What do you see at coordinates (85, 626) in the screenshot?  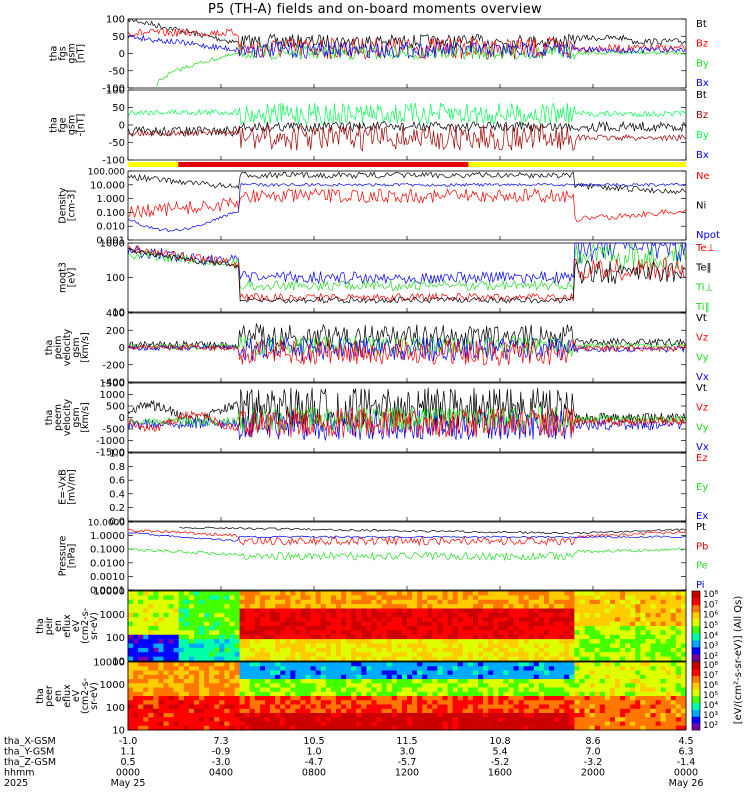 I see `axis-label-ion_spec: (cm2-s-` at bounding box center [85, 626].